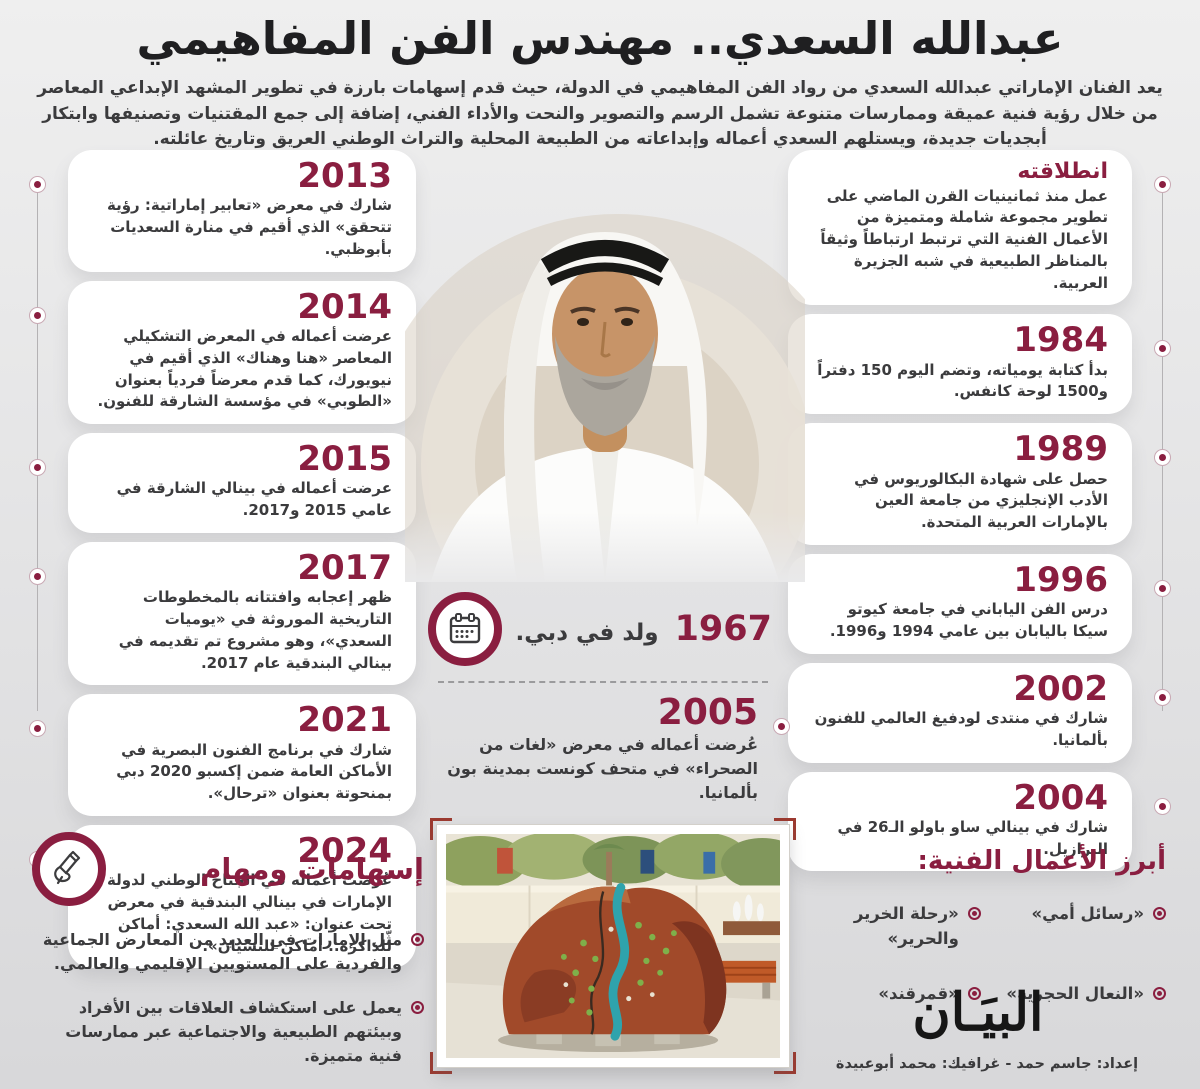 The width and height of the screenshot is (1200, 1089). Describe the element at coordinates (344, 567) in the screenshot. I see `year-label: 2017` at that location.